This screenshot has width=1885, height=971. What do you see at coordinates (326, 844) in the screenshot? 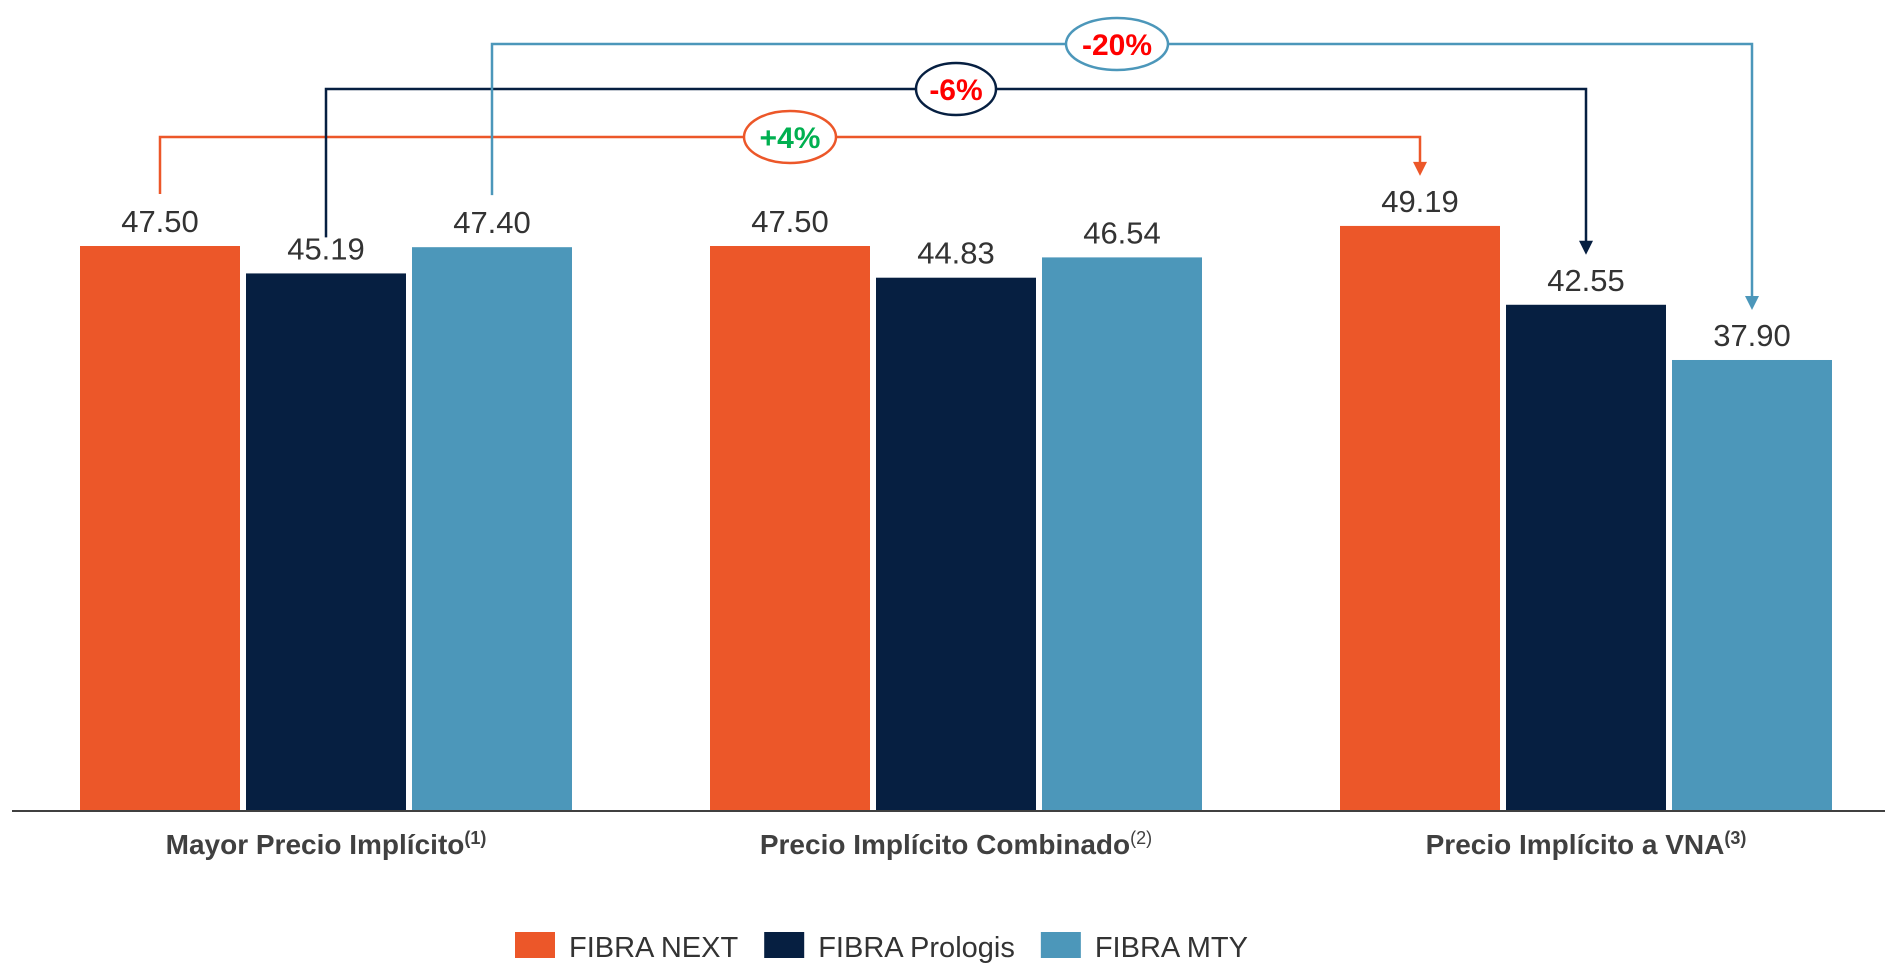
I see `category-label: Mayor Precio Implícito(1)` at bounding box center [326, 844].